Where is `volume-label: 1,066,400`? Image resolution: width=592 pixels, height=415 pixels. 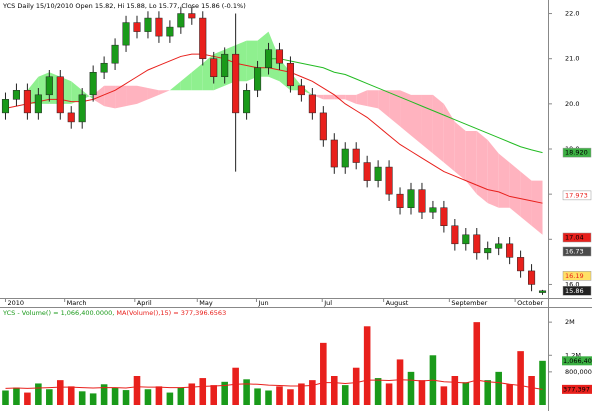
volume-label: 1,066,400 is located at coordinates (577, 361).